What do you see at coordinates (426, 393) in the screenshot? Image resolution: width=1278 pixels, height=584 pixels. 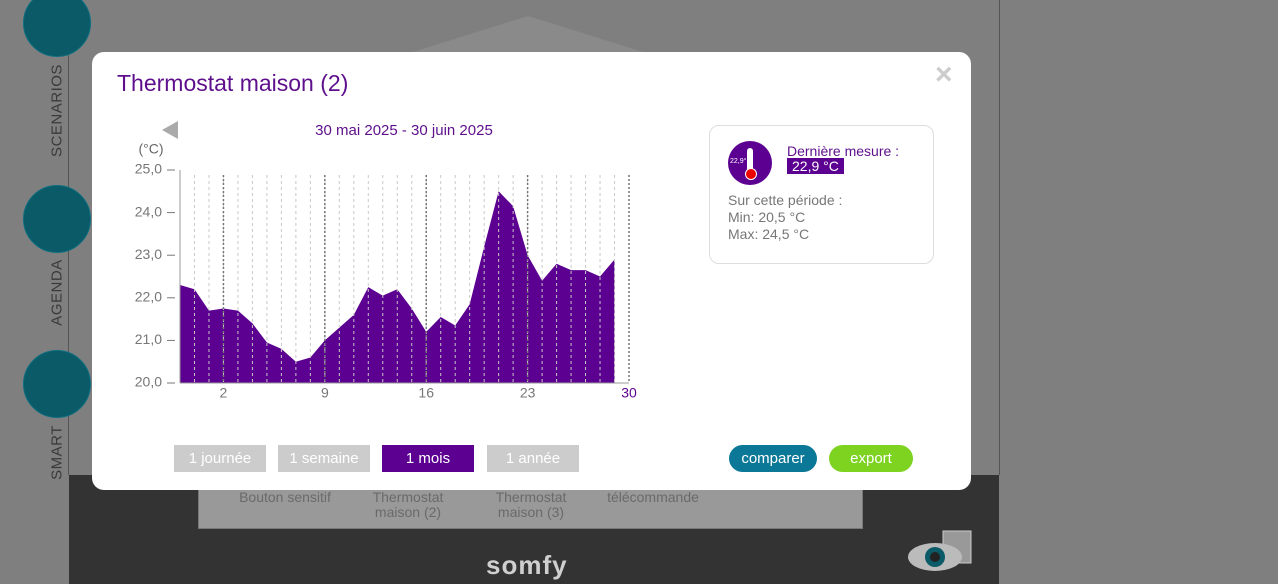 I see `x-tick-label: 16` at bounding box center [426, 393].